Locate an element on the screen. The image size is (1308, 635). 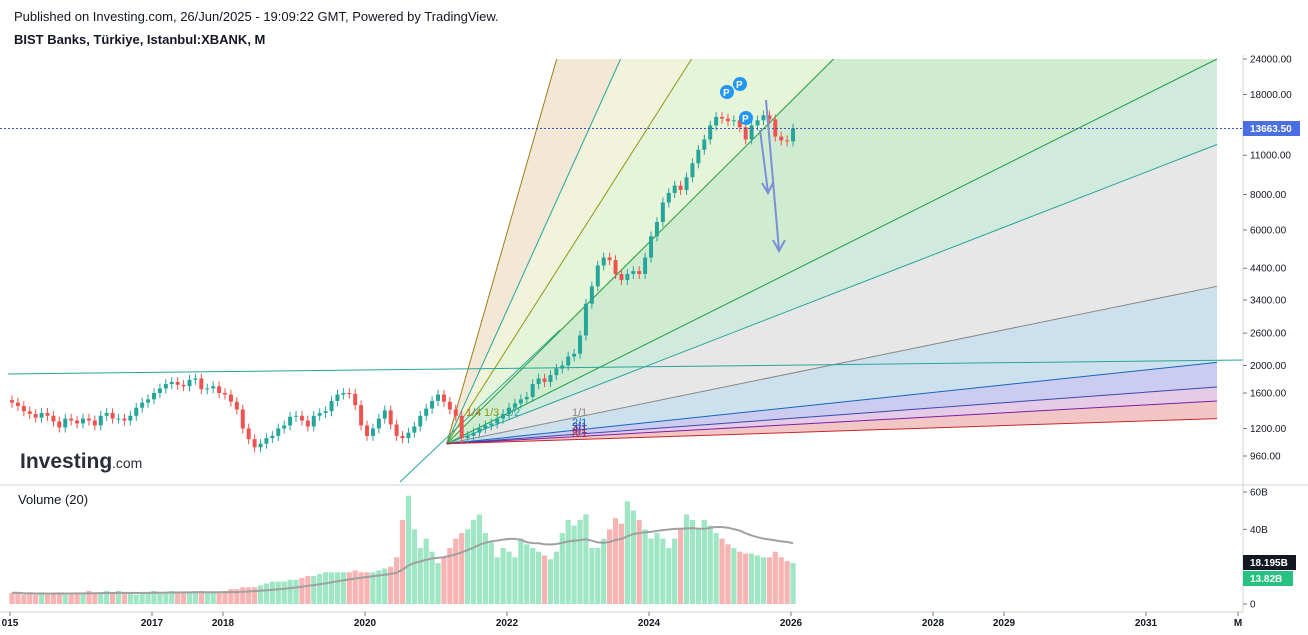
pivot-marker is located at coordinates (740, 84).